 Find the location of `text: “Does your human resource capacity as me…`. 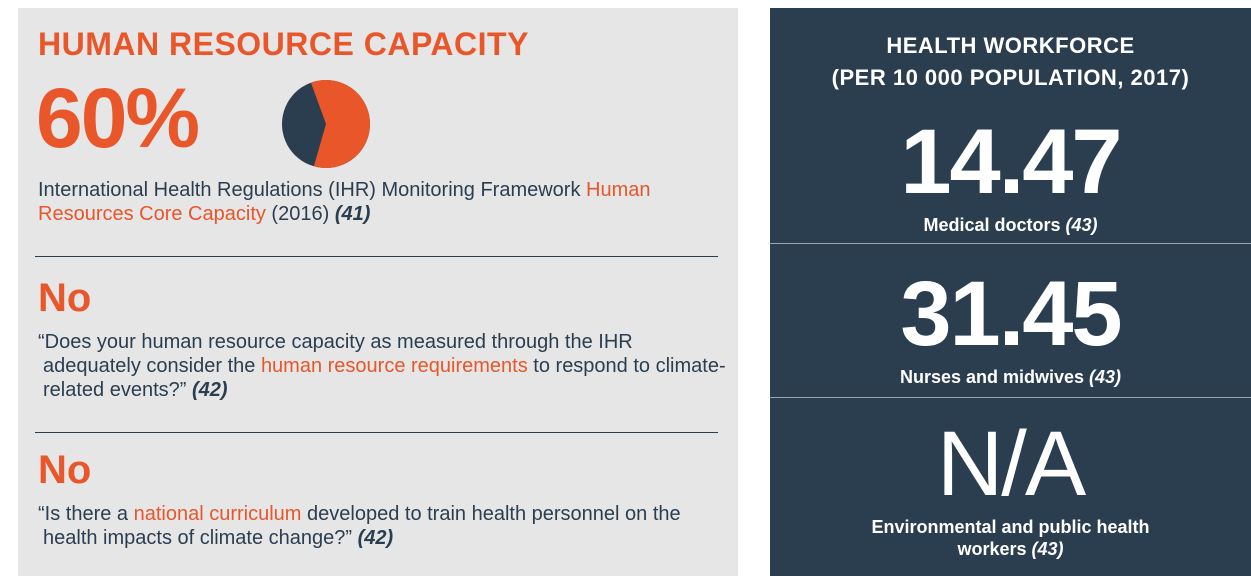

text: “Does your human resource capacity as me… is located at coordinates (335, 354).